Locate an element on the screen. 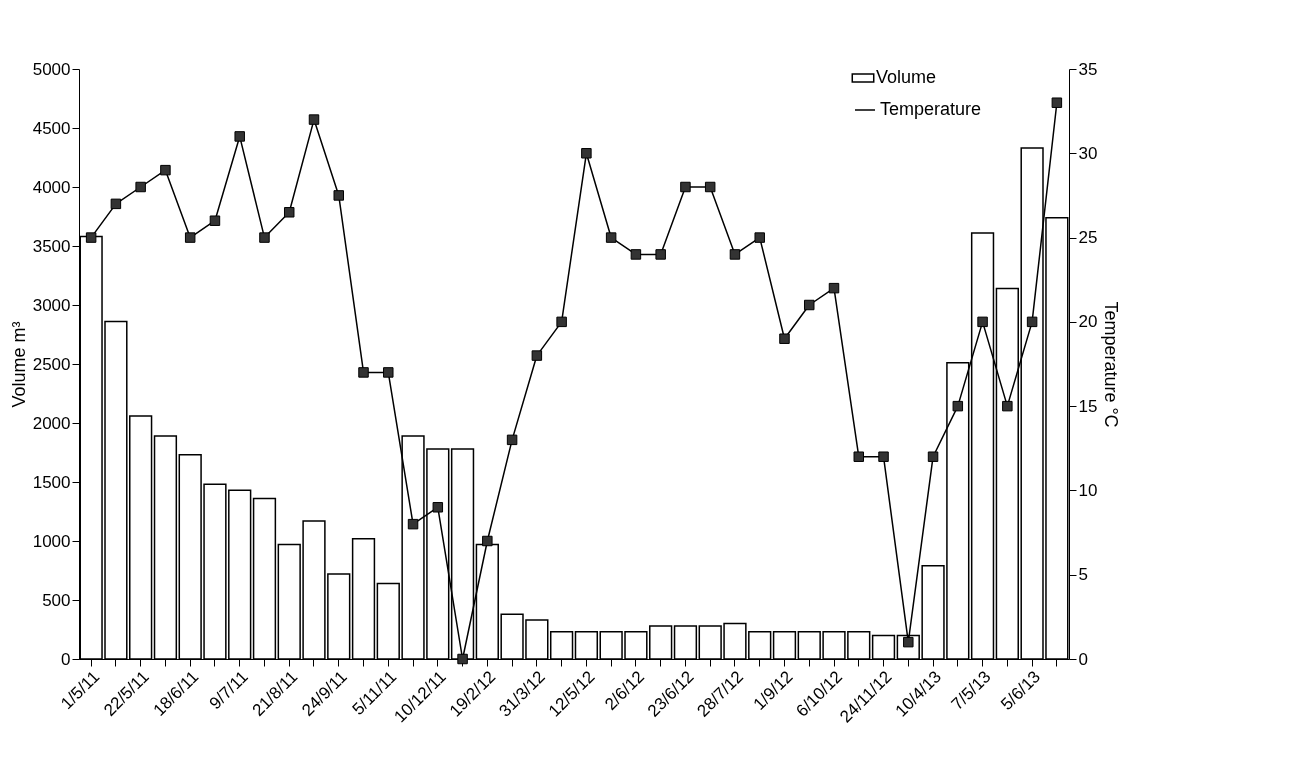 The image size is (1301, 771). y2-tick-label: 20 is located at coordinates (1088, 322).